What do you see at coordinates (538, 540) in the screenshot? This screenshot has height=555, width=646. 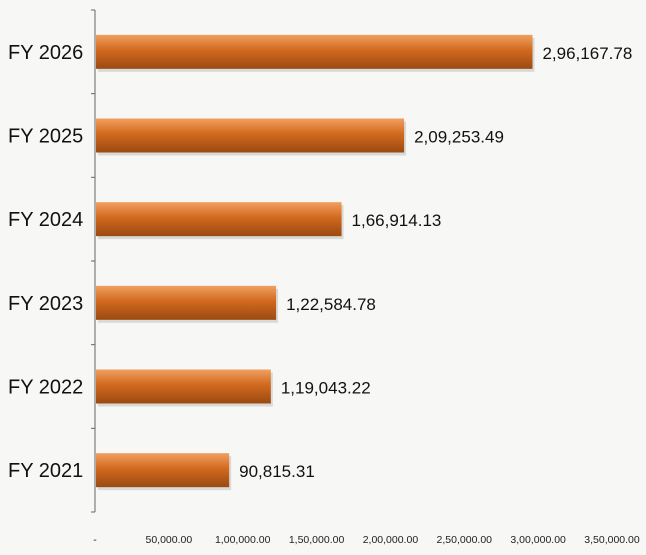 I see `x-tick-label: 3,00,000.00` at bounding box center [538, 540].